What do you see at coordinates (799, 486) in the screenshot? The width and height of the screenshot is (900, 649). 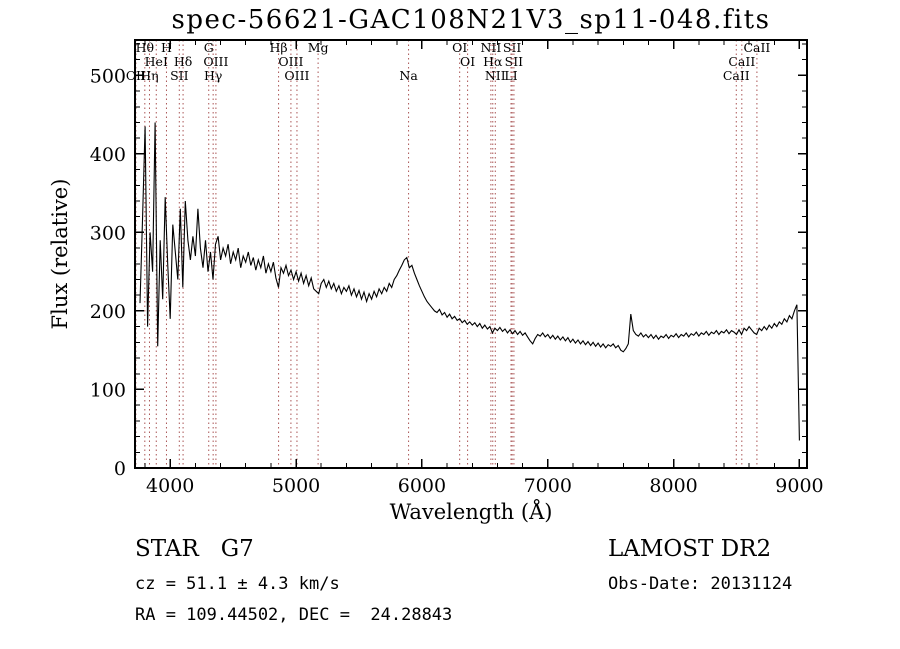 I see `x-tick-label: 9000` at bounding box center [799, 486].